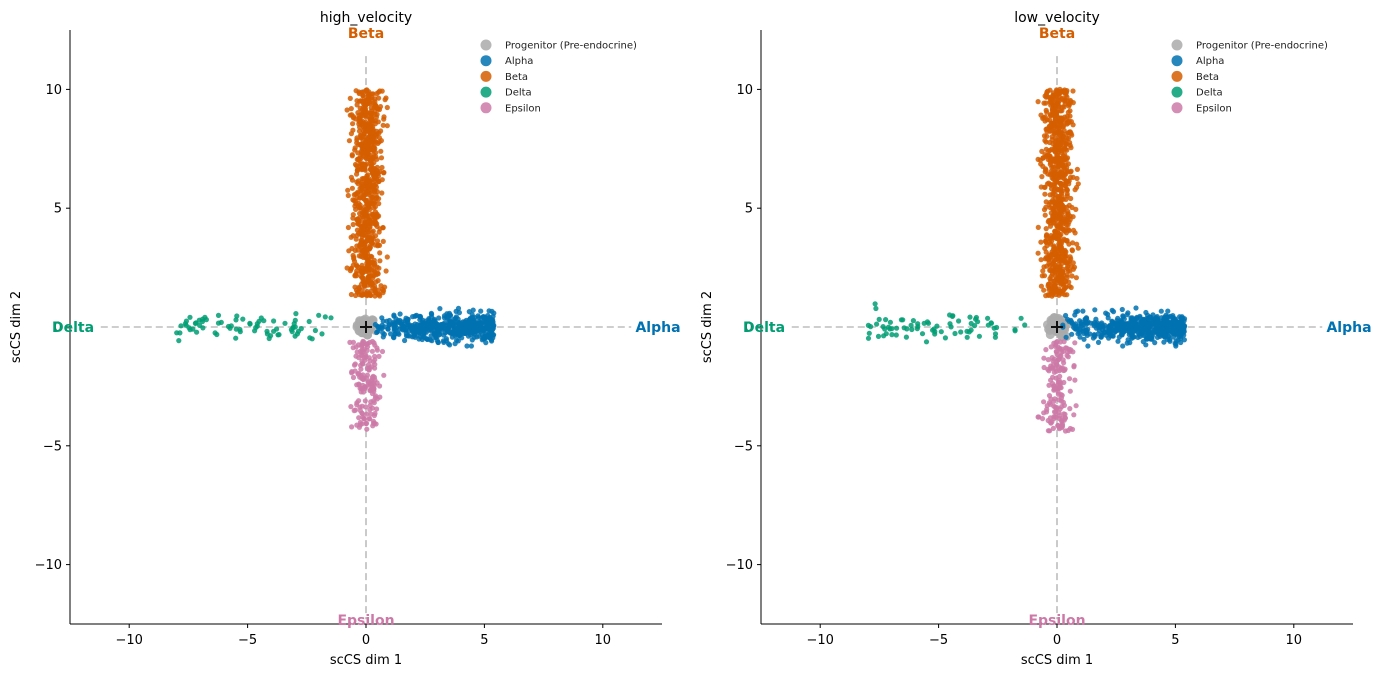  What do you see at coordinates (1058, 192) in the screenshot?
I see `series-beta` at bounding box center [1058, 192].